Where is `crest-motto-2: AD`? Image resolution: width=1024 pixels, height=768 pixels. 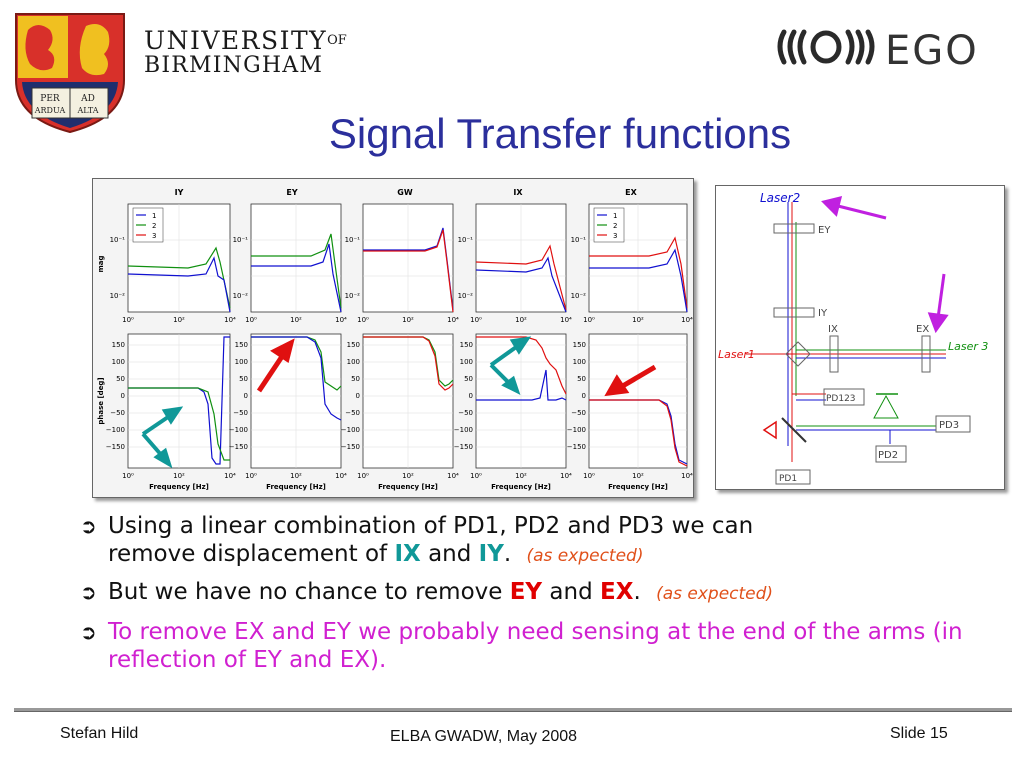
crest-motto-2: AD is located at coordinates (87, 99).